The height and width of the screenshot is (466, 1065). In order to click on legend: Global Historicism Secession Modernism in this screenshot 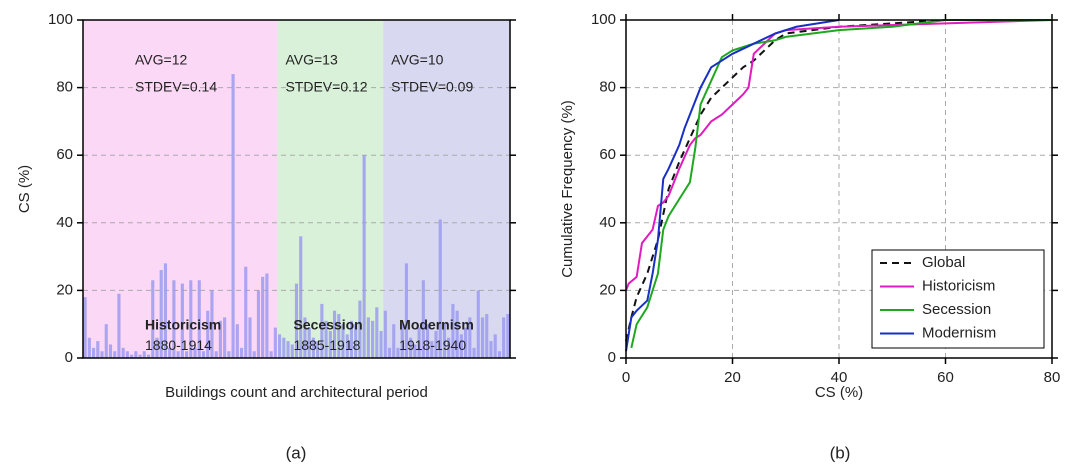, I will do `click(958, 299)`.